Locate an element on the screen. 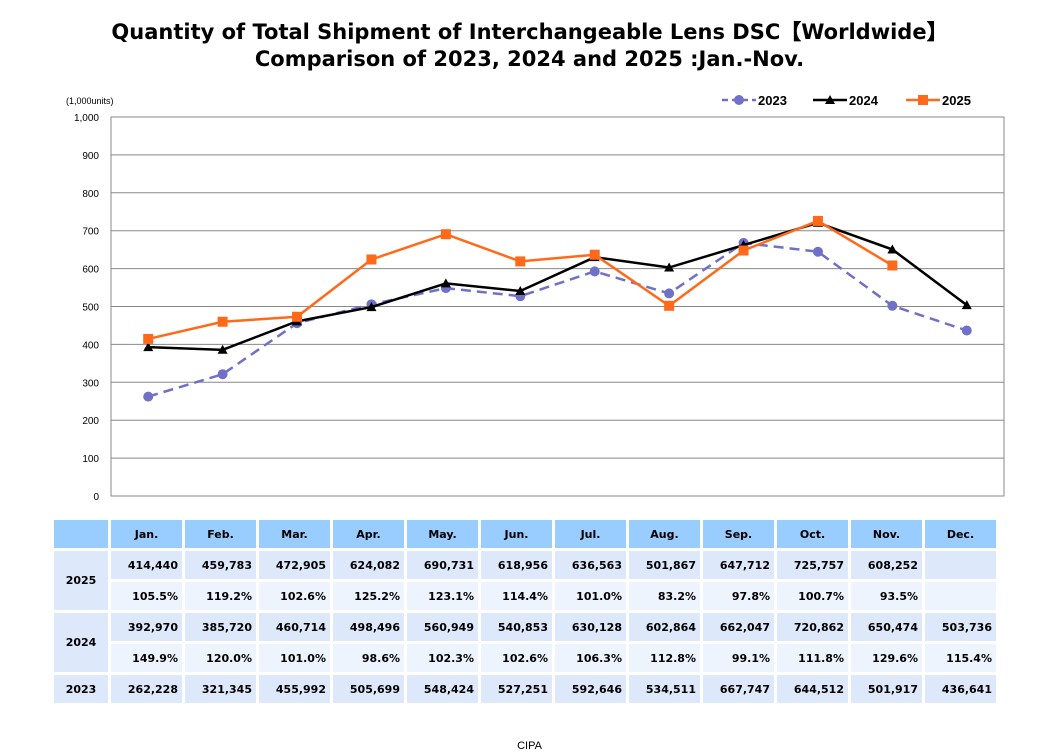  y-tick-label: 500 is located at coordinates (90, 308).